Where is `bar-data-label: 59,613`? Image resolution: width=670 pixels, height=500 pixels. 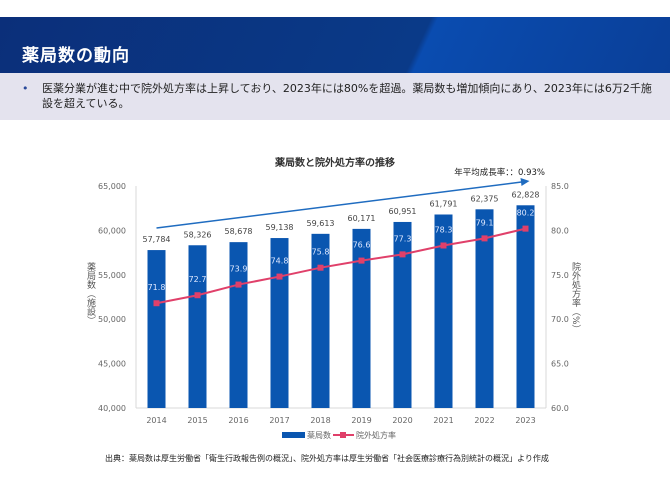 bar-data-label: 59,613 is located at coordinates (321, 223).